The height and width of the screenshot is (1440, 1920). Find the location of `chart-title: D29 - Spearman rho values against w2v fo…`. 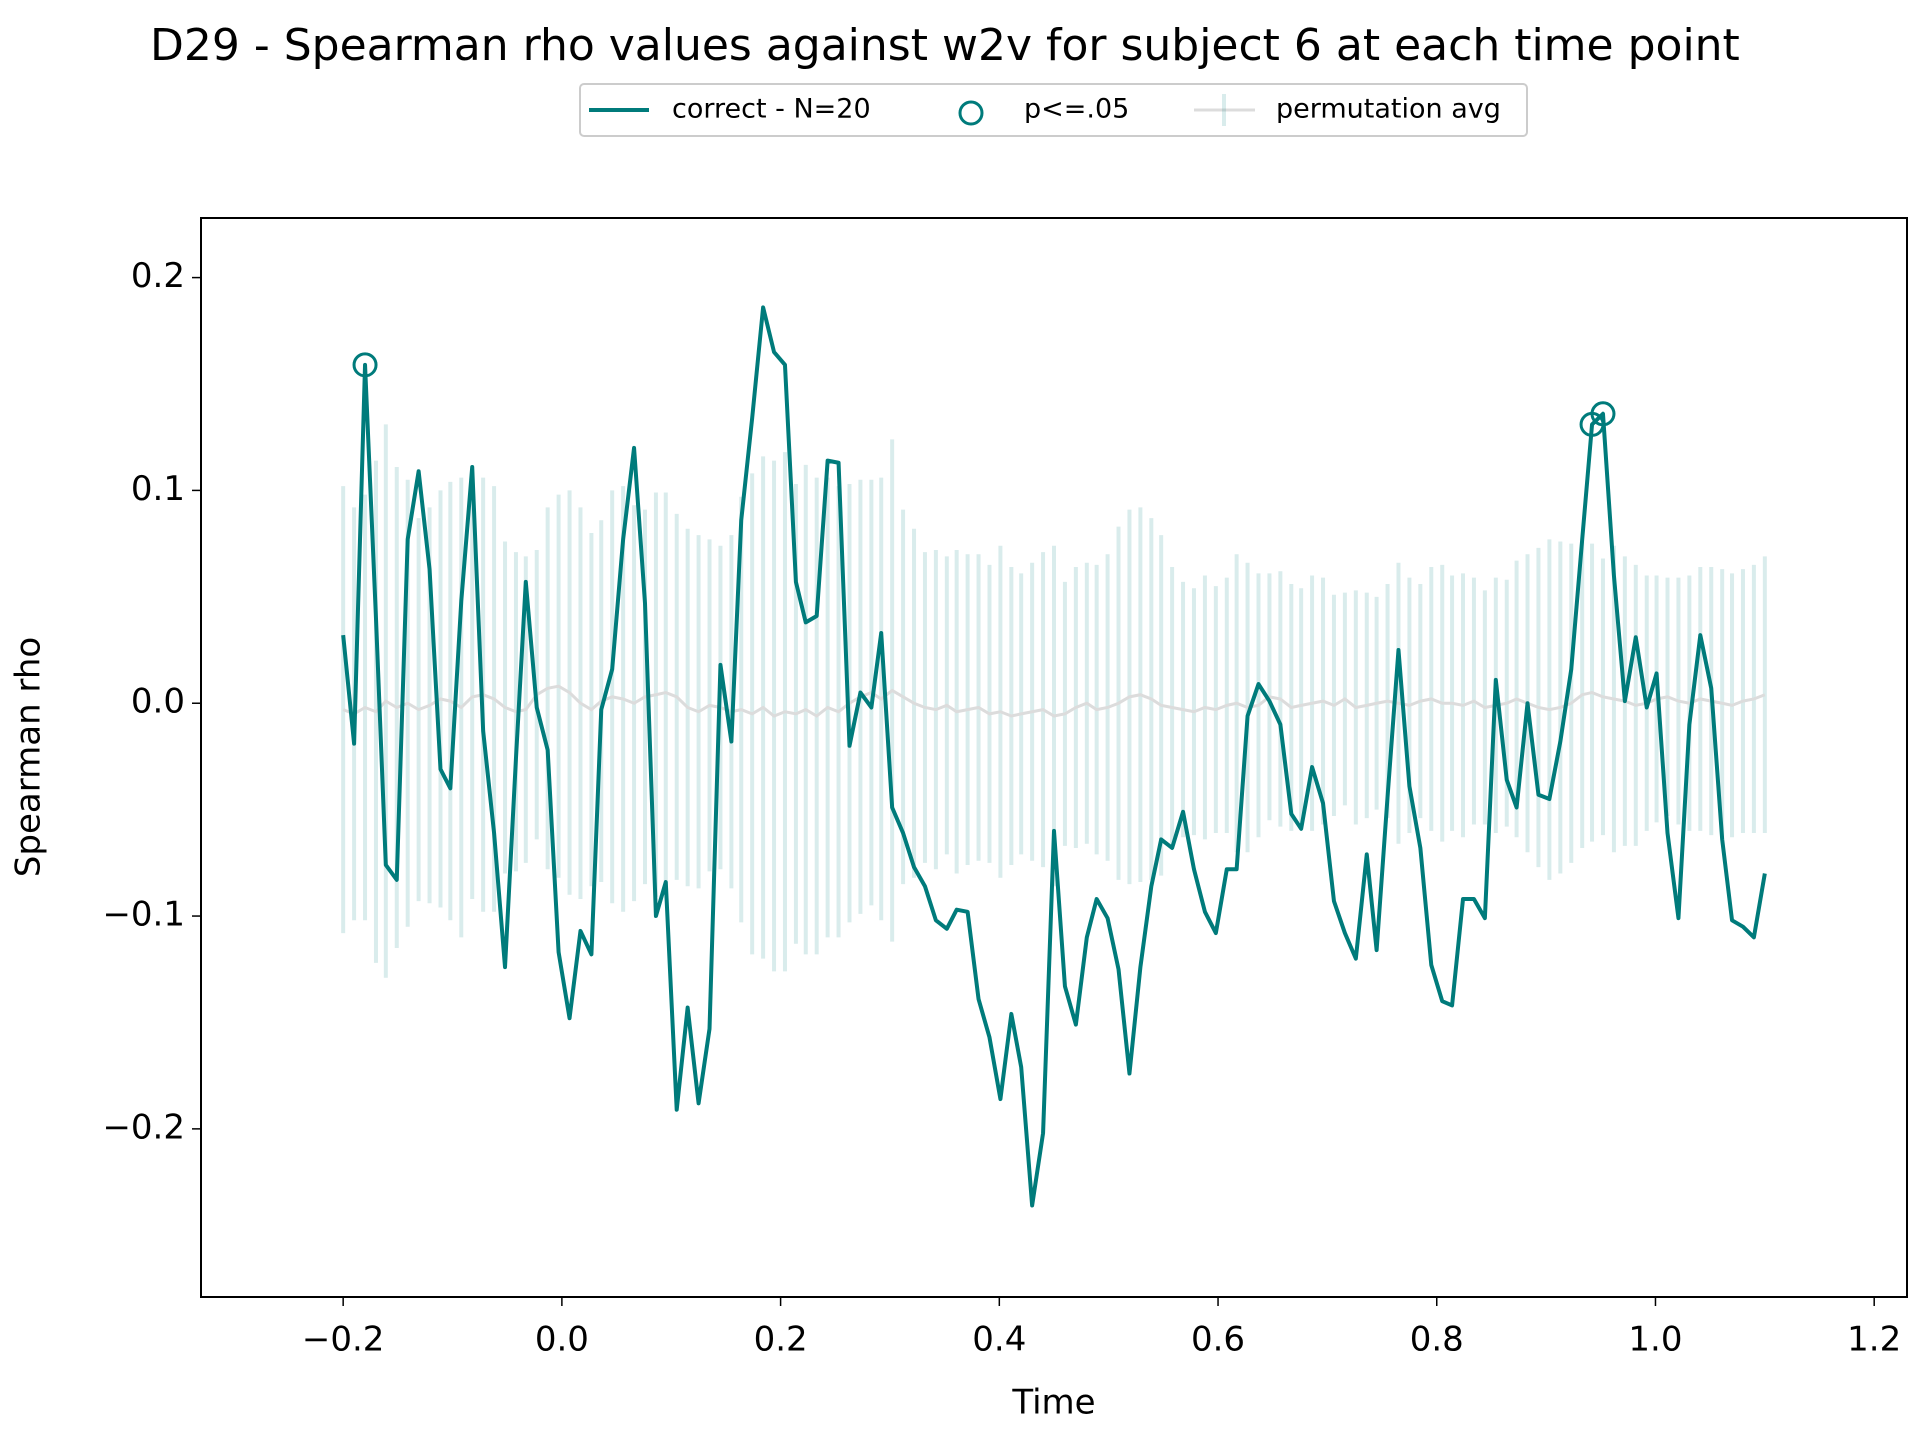

chart-title: D29 - Spearman rho values against w2v fo… is located at coordinates (945, 45).